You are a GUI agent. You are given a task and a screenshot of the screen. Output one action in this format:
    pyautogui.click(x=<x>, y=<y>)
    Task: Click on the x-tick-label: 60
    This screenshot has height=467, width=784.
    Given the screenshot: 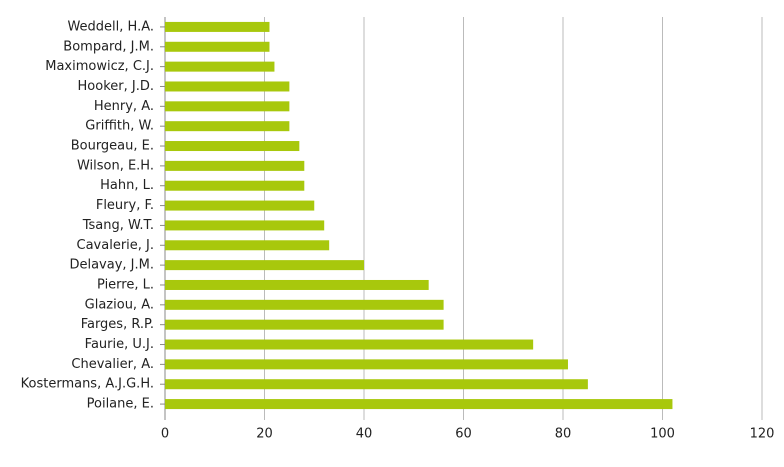 What is the action you would take?
    pyautogui.click(x=463, y=434)
    